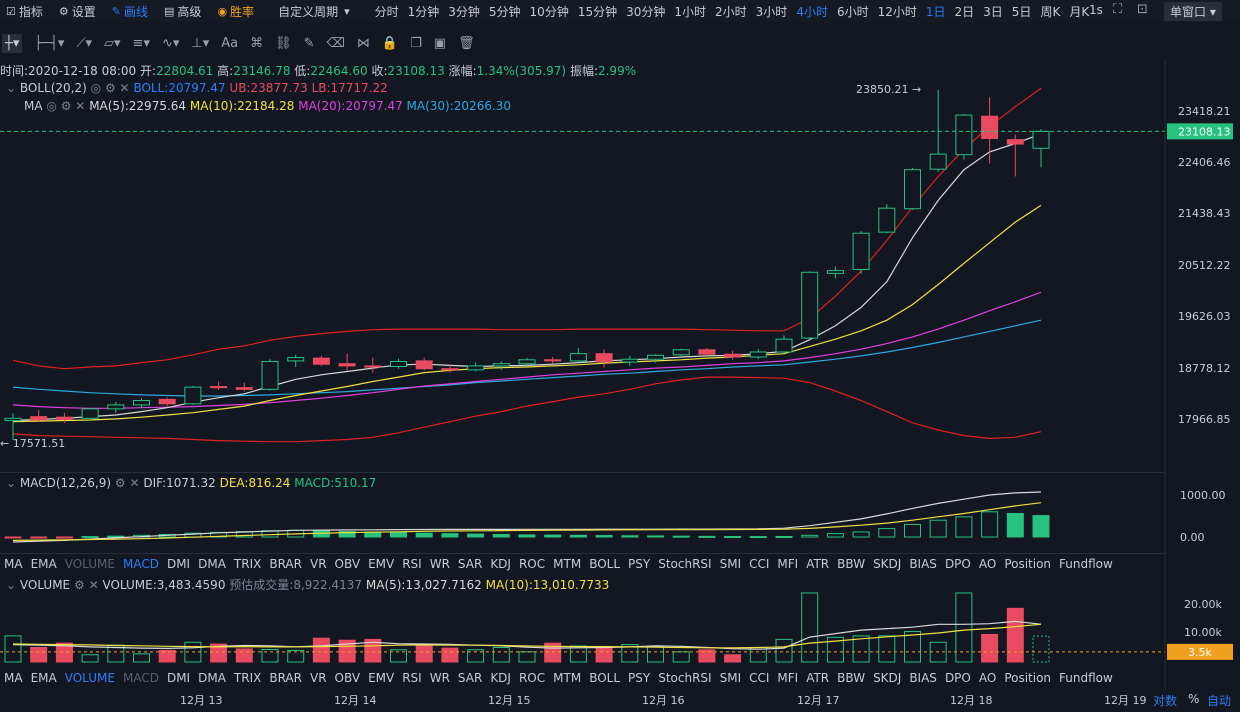 The image size is (1240, 712). Describe the element at coordinates (12, 43) in the screenshot. I see `crosshair-tool-icon: ┼▾` at that location.